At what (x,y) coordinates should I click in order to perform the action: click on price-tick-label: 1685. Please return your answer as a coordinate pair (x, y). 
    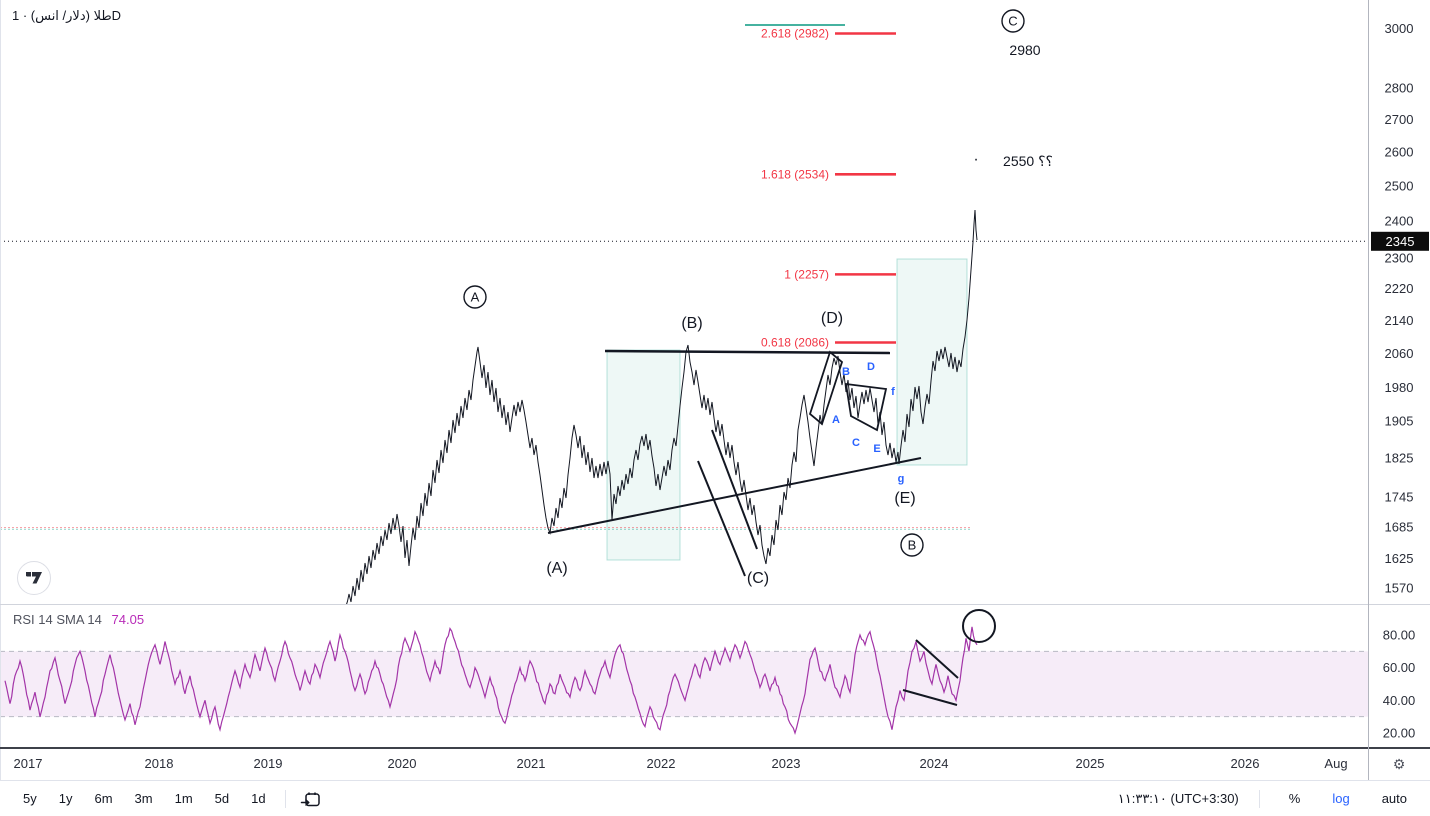
    Looking at the image, I should click on (1399, 527).